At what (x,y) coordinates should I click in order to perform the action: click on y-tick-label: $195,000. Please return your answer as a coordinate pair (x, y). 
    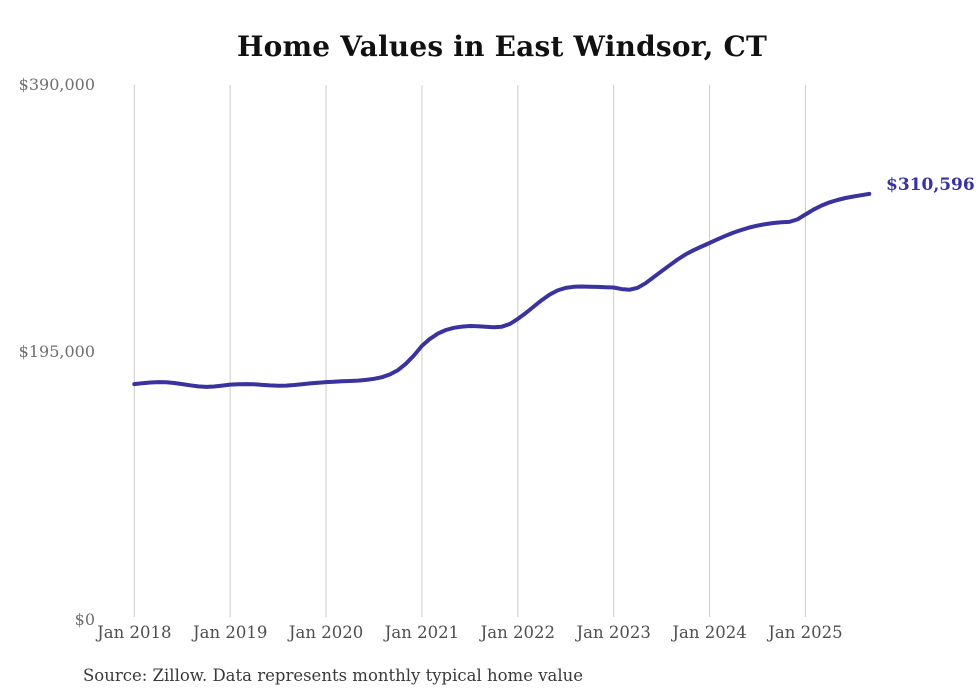
    Looking at the image, I should click on (56, 351).